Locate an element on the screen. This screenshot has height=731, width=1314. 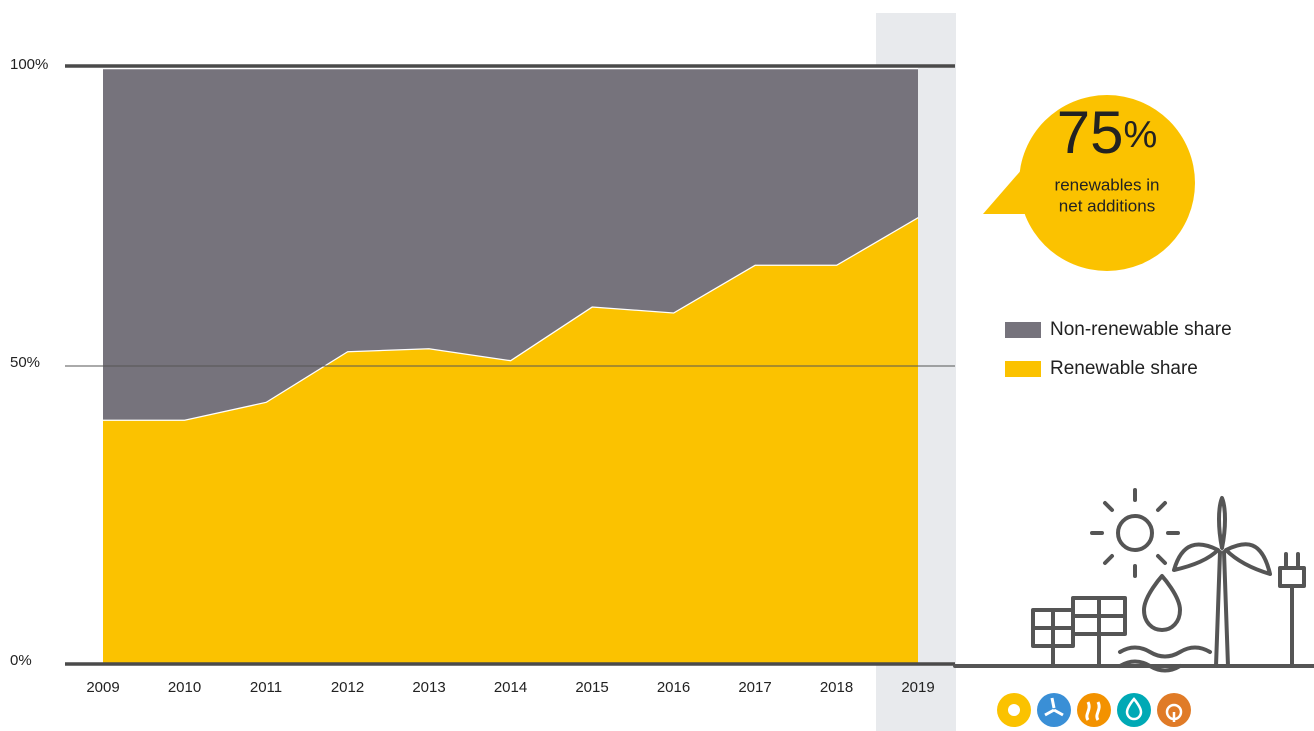
hydro-badge is located at coordinates (1134, 710).